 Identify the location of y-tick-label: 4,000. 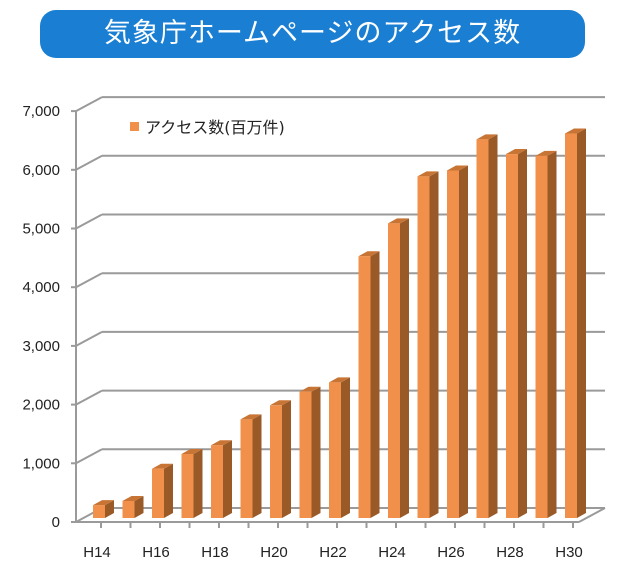
(41, 287).